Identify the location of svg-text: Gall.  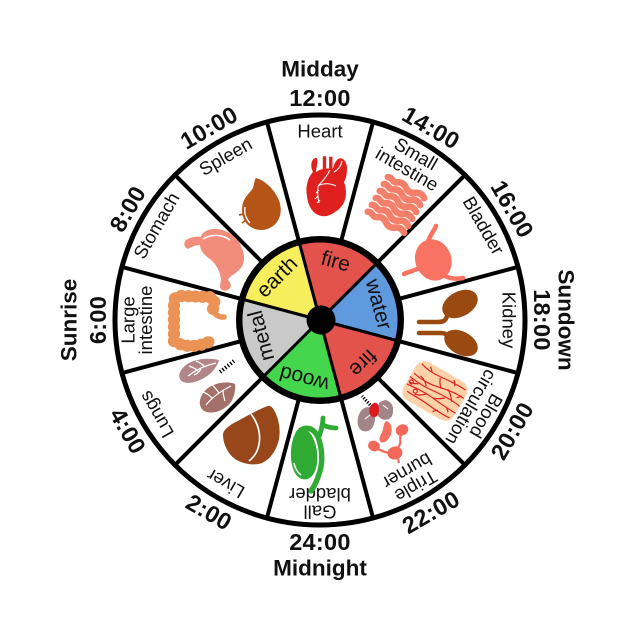
(320, 512).